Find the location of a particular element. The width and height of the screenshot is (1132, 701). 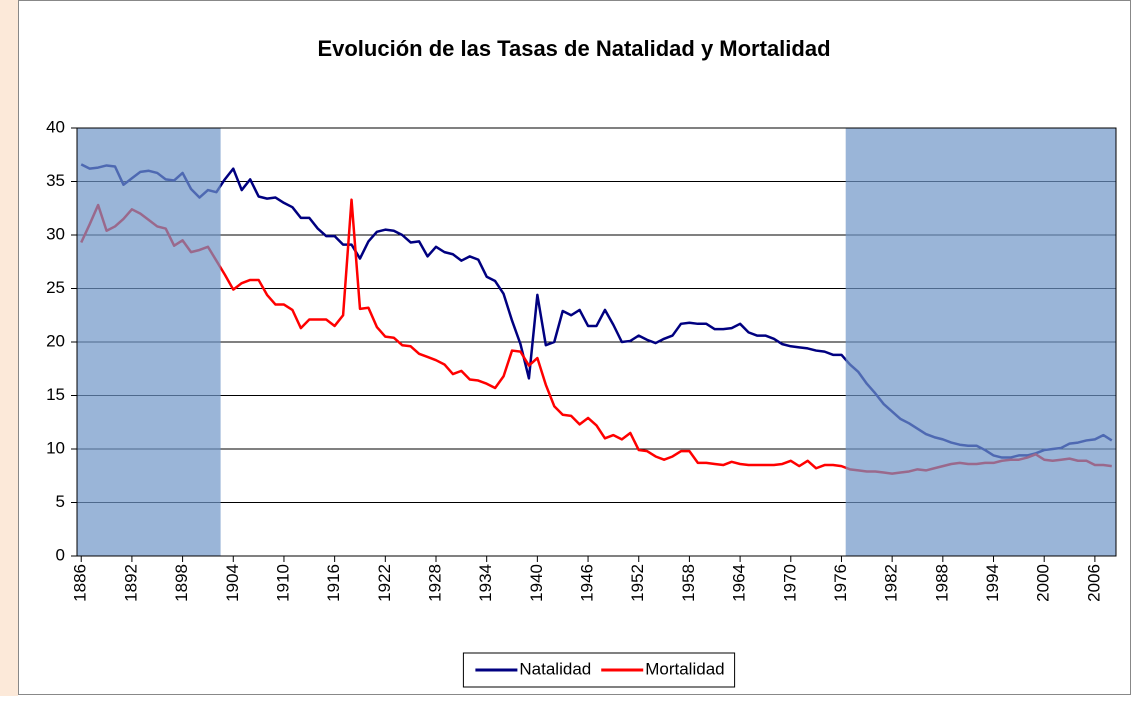

x-tick-label: 1922 is located at coordinates (384, 583).